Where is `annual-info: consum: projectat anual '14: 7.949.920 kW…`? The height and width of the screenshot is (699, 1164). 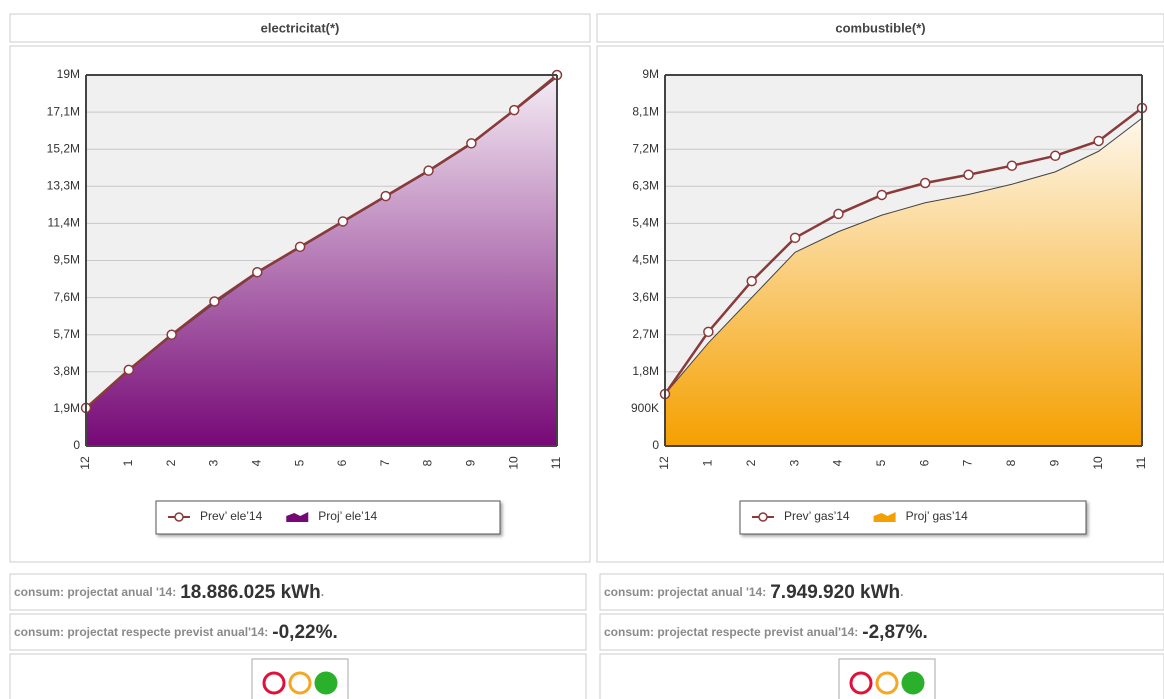
annual-info: consum: projectat anual '14: 7.949.920 kW… is located at coordinates (754, 592).